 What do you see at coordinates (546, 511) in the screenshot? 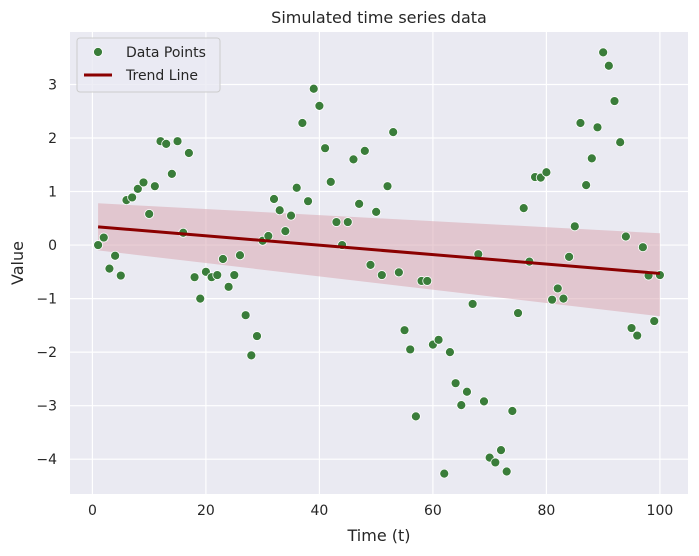
I see `x-tick-label: 80` at bounding box center [546, 511].